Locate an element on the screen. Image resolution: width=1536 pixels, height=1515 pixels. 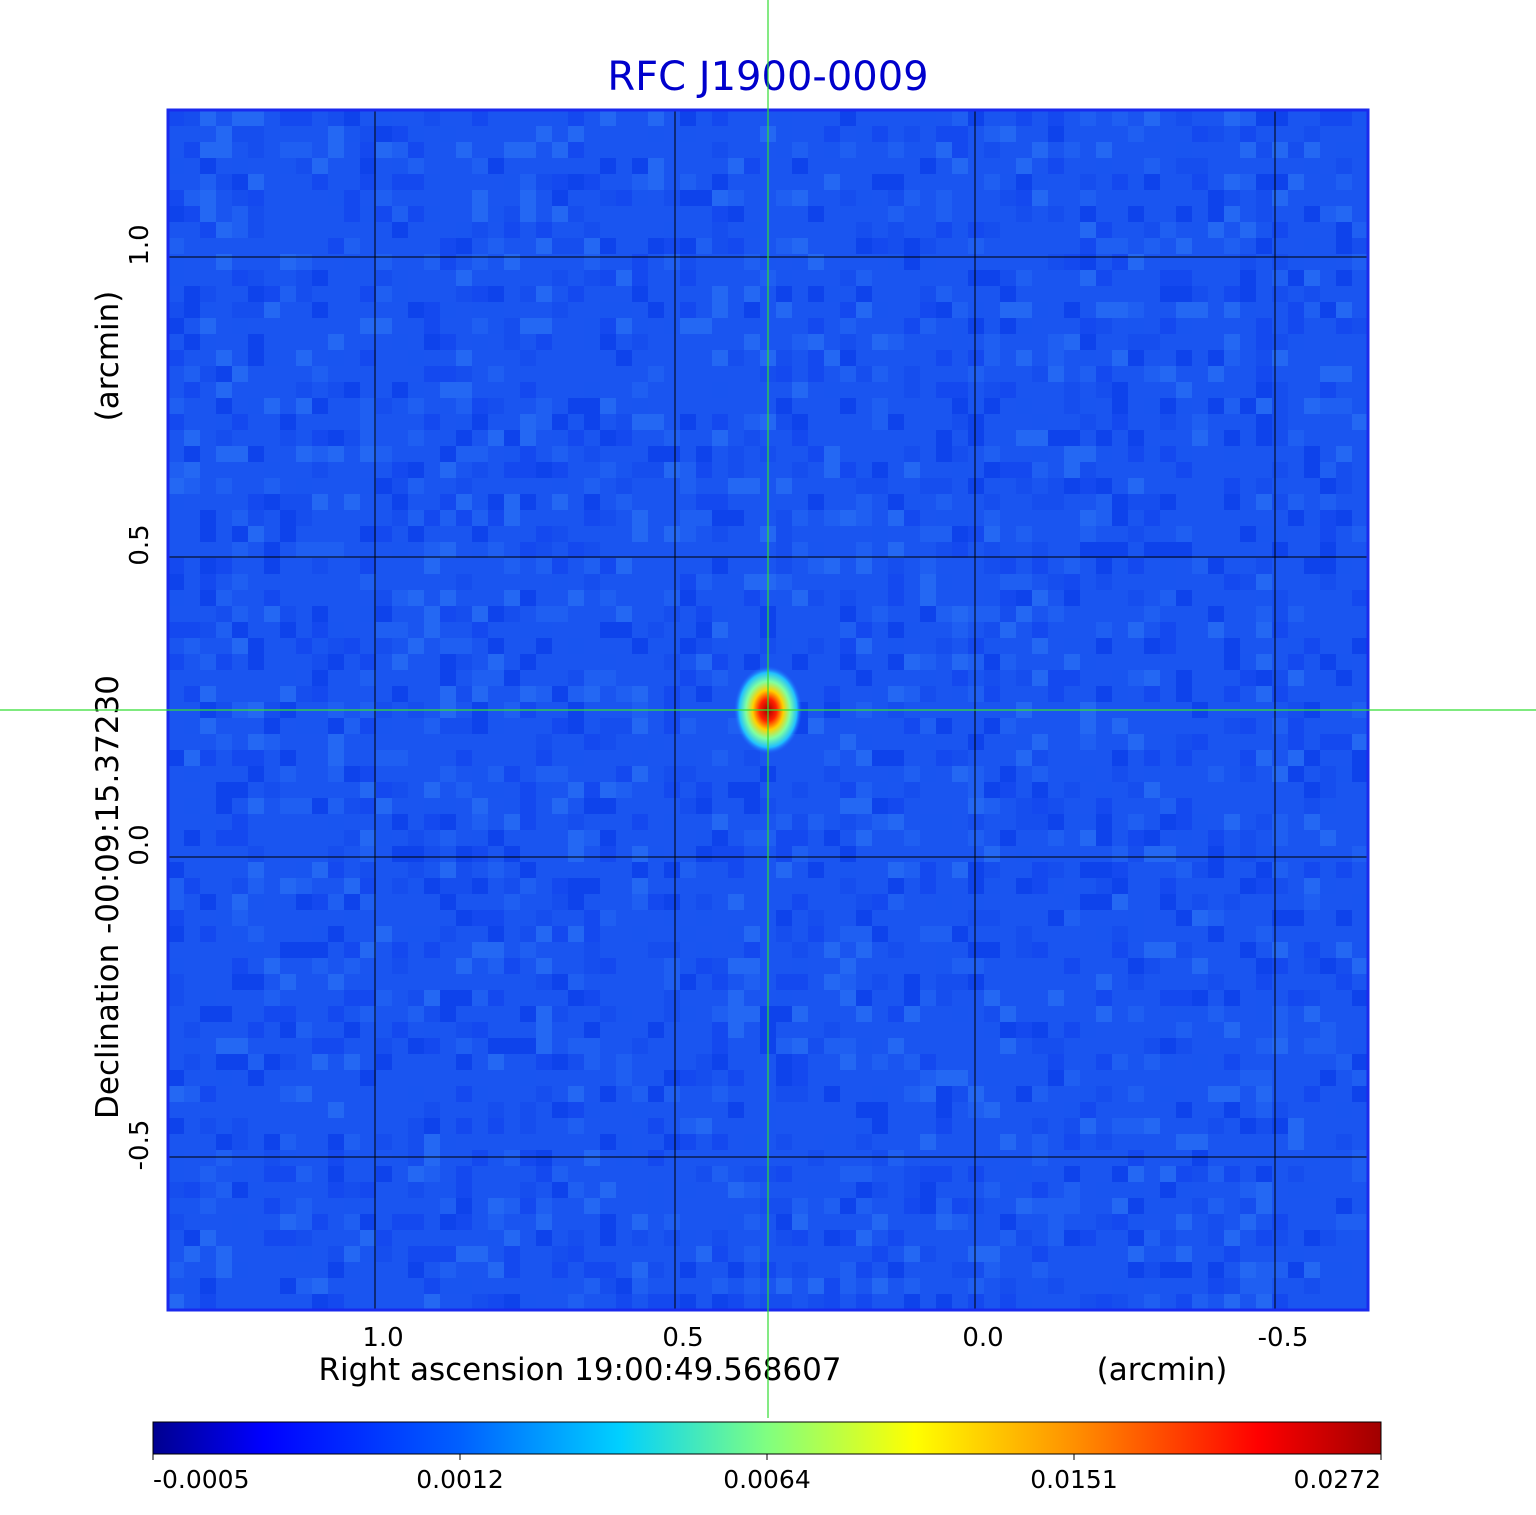
colorbar-tick-label: 0.0272 is located at coordinates (1337, 1479).